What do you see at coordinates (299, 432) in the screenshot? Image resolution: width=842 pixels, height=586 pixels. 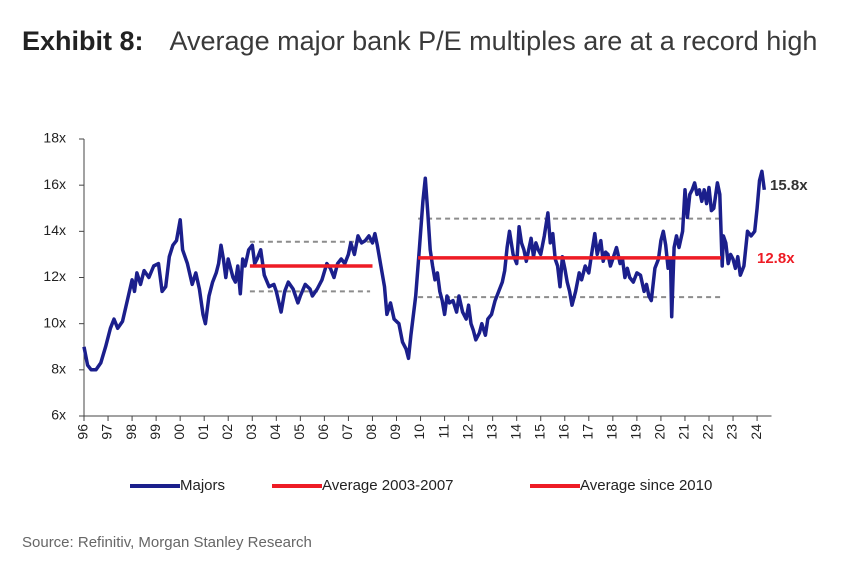 I see `x-tick-label: 05` at bounding box center [299, 432].